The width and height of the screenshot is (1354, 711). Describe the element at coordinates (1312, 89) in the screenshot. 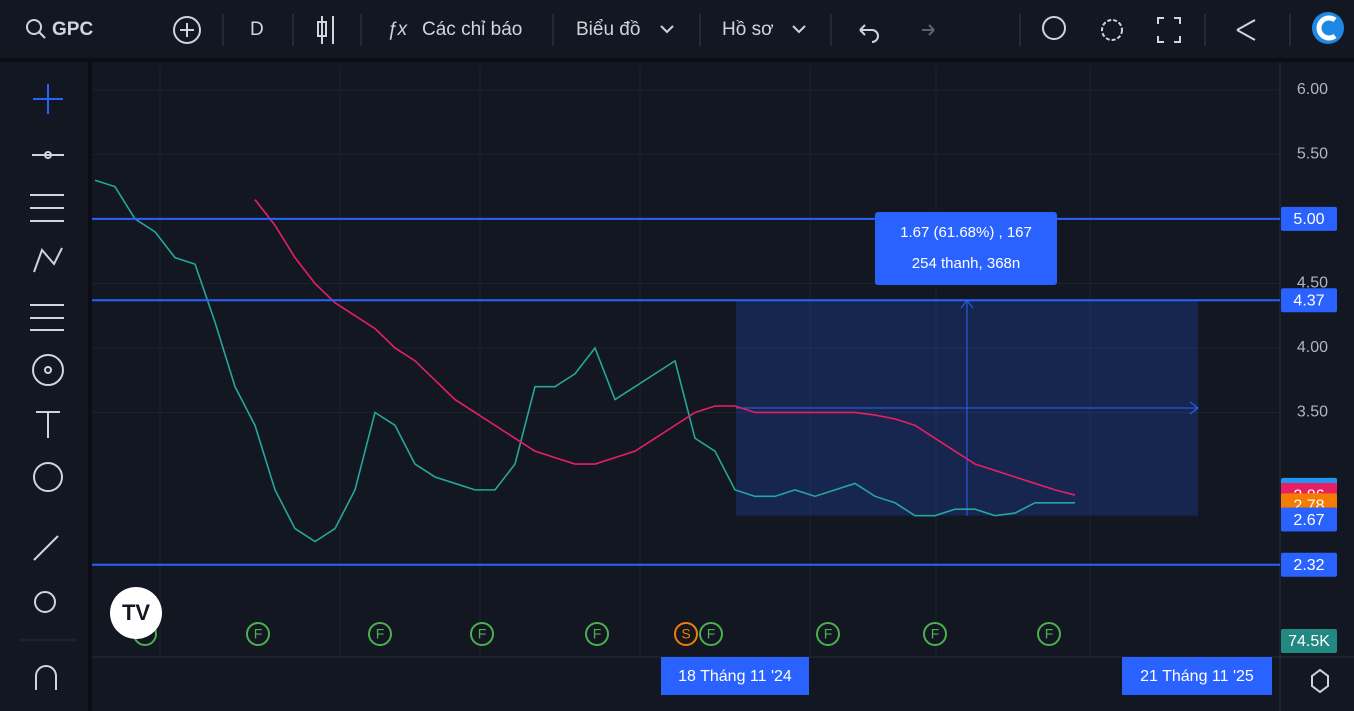

I see `y-tick-label: 6.00` at that location.